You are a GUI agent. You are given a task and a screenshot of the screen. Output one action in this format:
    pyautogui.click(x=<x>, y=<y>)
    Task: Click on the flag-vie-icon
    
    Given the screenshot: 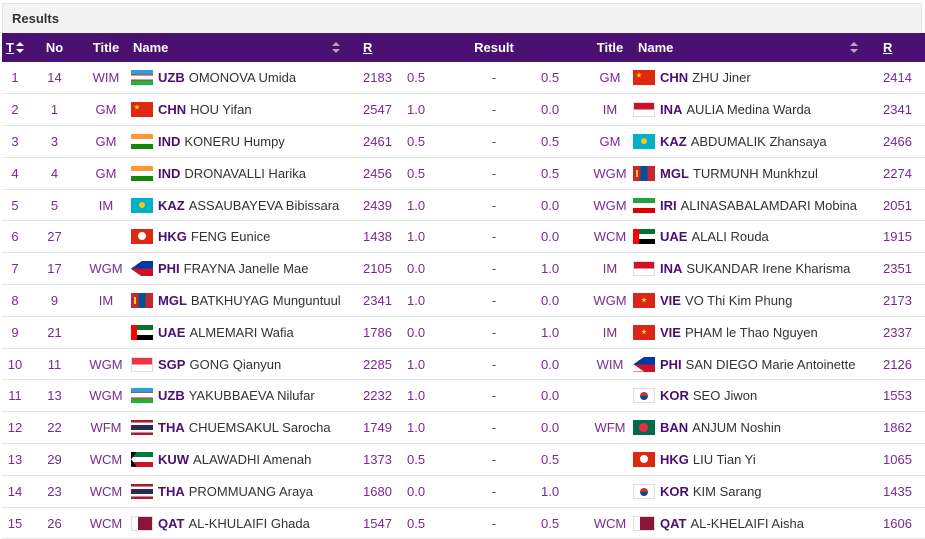 What is the action you would take?
    pyautogui.click(x=644, y=300)
    